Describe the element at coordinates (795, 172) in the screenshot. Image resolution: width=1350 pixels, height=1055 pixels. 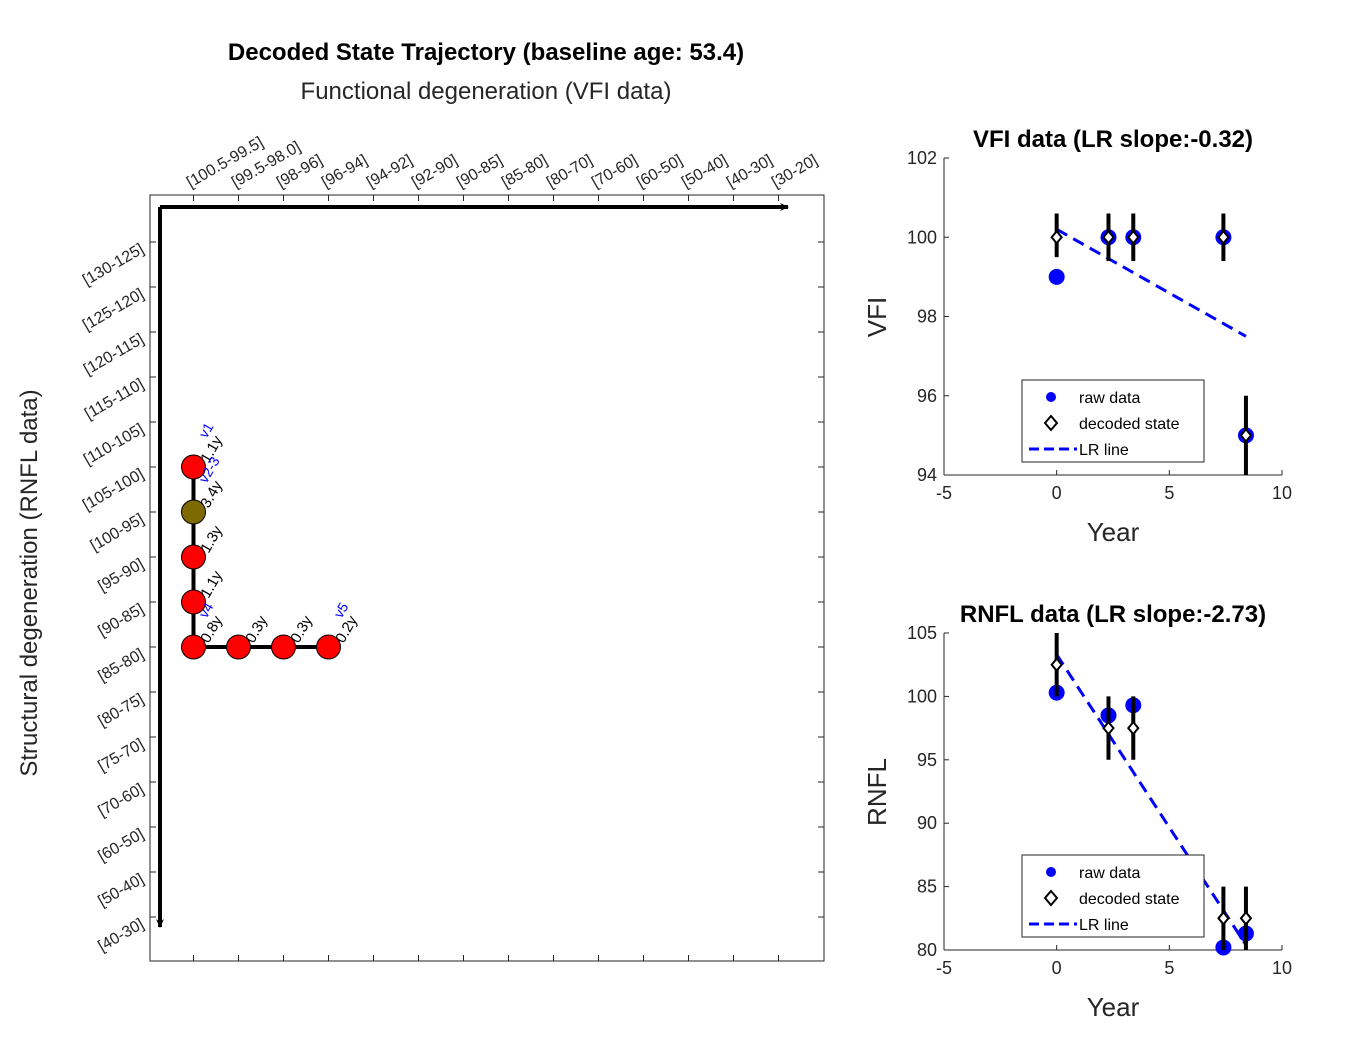
I see `traj-x-tick-label: [30-20]` at that location.